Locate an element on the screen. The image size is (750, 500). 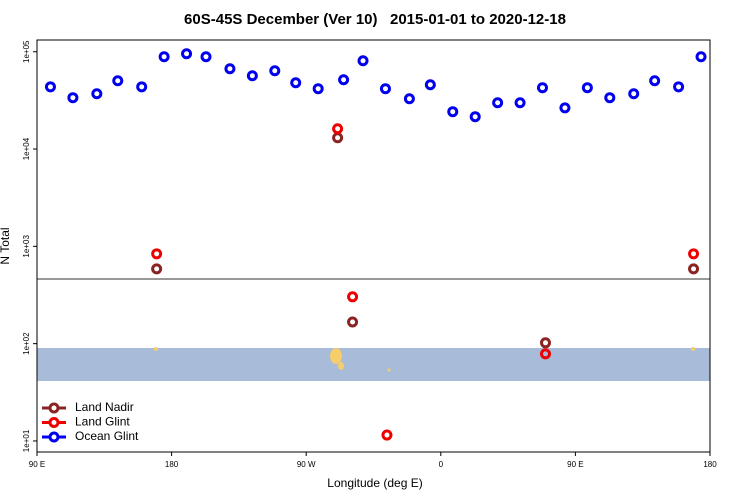
y-tick-label: 1e+02 is located at coordinates (26, 343).